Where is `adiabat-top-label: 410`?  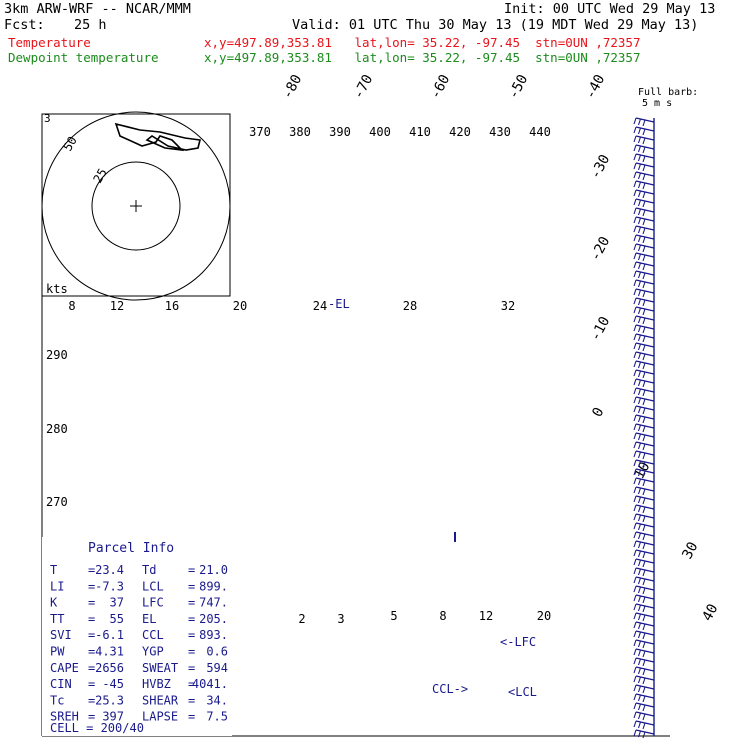 adiabat-top-label: 410 is located at coordinates (420, 132).